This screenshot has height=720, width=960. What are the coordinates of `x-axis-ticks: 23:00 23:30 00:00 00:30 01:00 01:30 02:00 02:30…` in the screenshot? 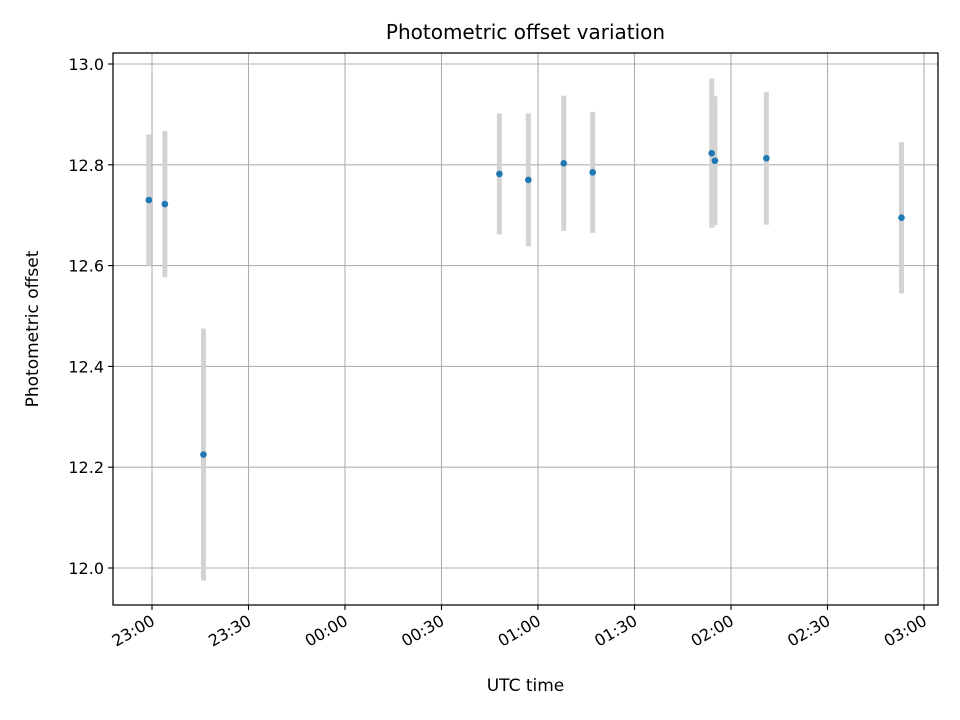 It's located at (519, 628).